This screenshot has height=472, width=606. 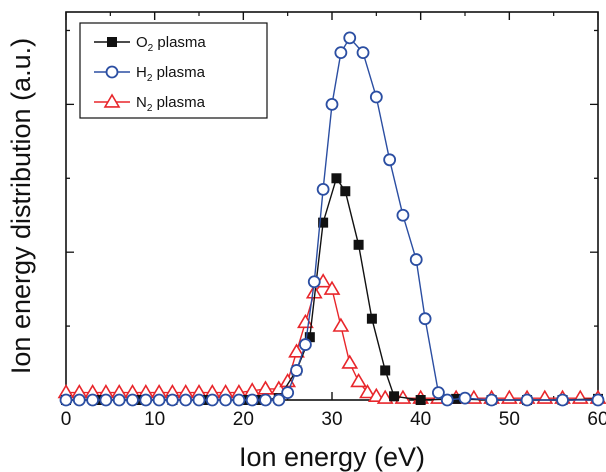 I want to click on legend-item: H2 plasma, so click(x=150, y=74).